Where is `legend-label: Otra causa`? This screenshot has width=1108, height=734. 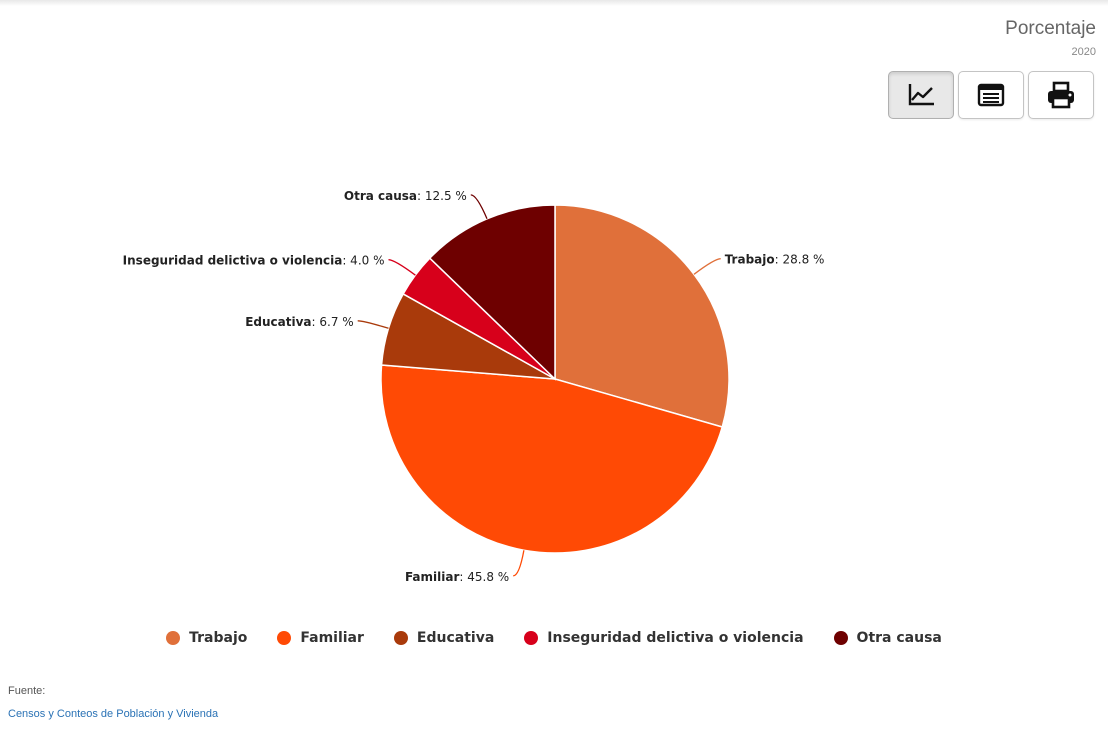
legend-label: Otra causa is located at coordinates (899, 638).